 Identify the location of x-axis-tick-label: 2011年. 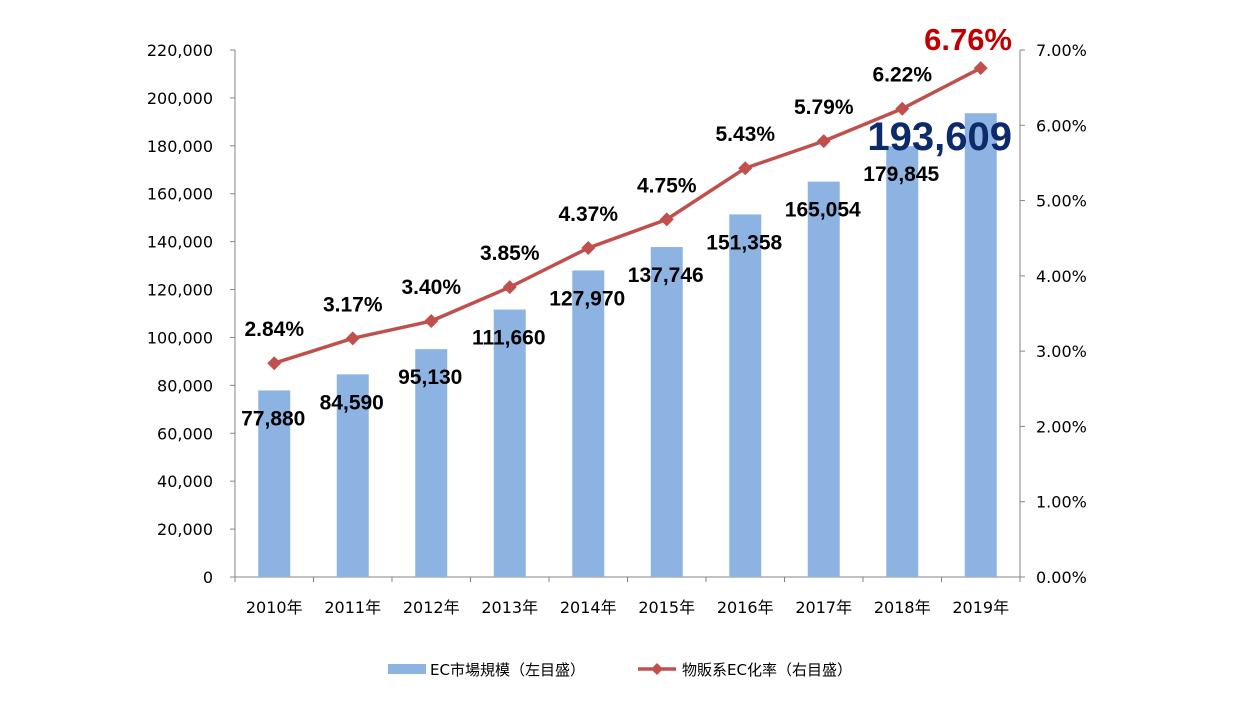
(352, 607).